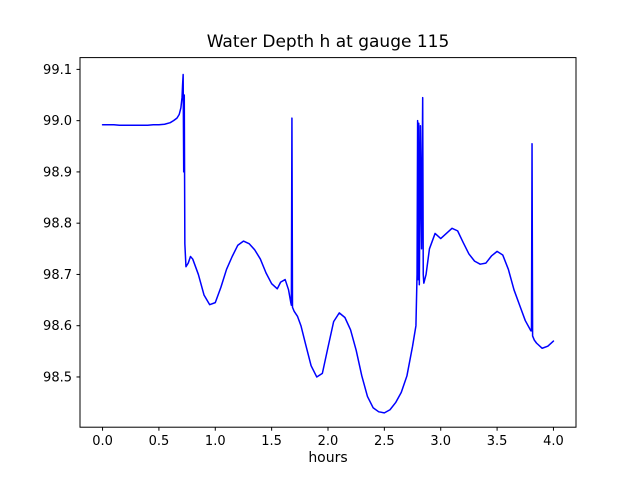 The height and width of the screenshot is (480, 640). I want to click on y-tick-label: 99.0, so click(57, 121).